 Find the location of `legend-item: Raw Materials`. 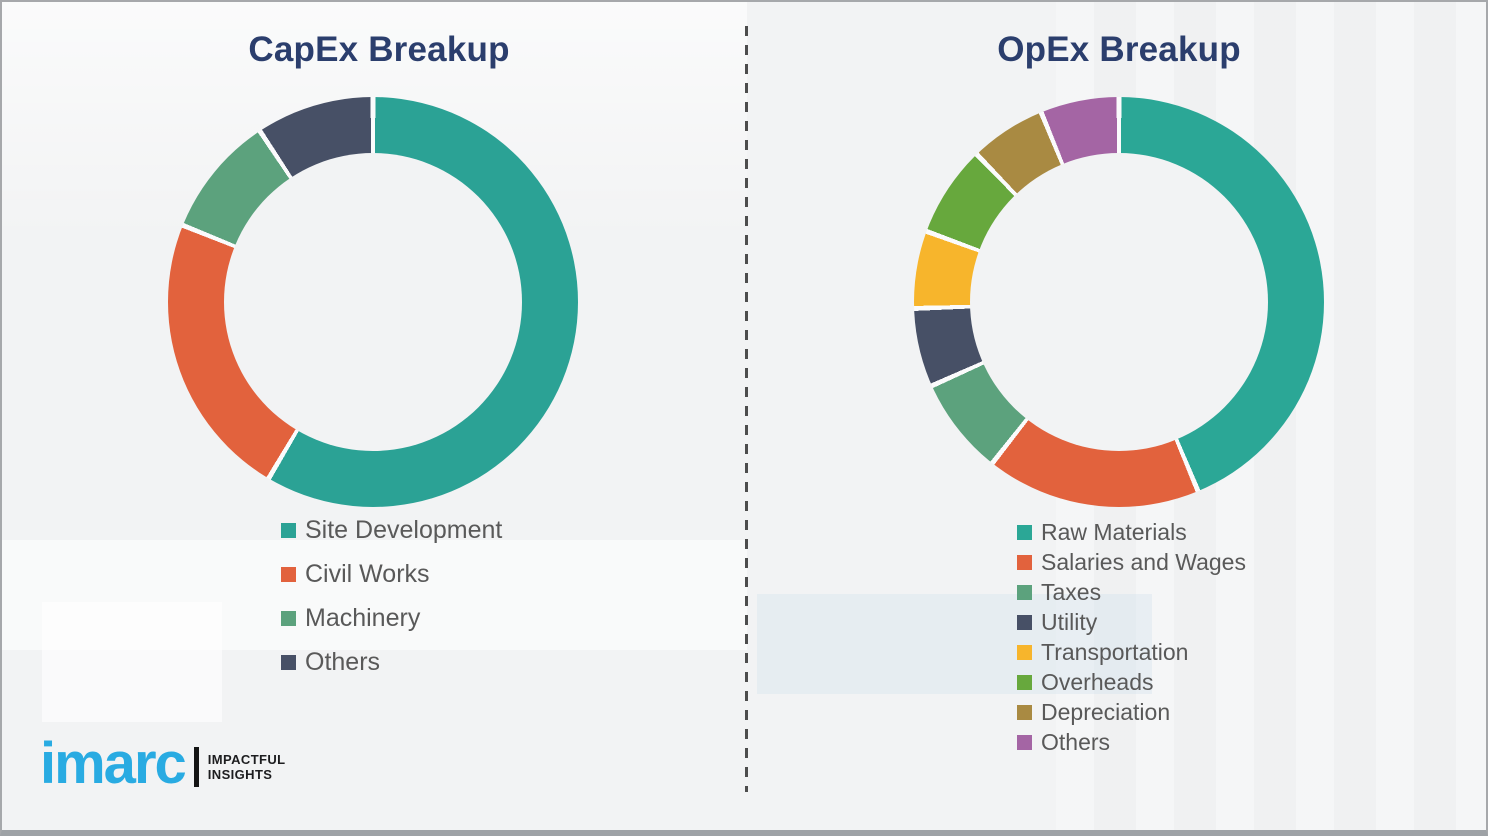

legend-item: Raw Materials is located at coordinates (1131, 532).